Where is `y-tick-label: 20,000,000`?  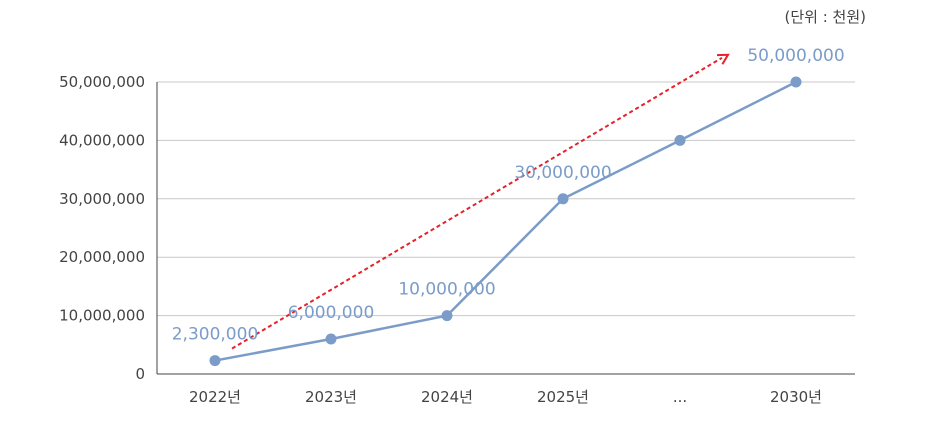 y-tick-label: 20,000,000 is located at coordinates (102, 257).